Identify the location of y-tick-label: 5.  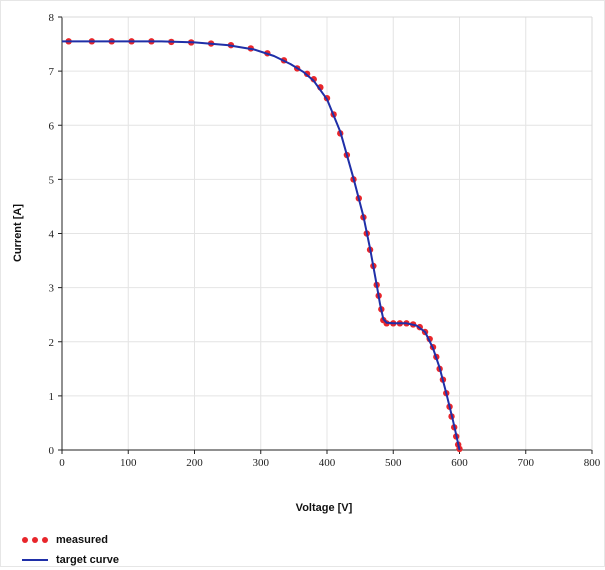
(52, 180).